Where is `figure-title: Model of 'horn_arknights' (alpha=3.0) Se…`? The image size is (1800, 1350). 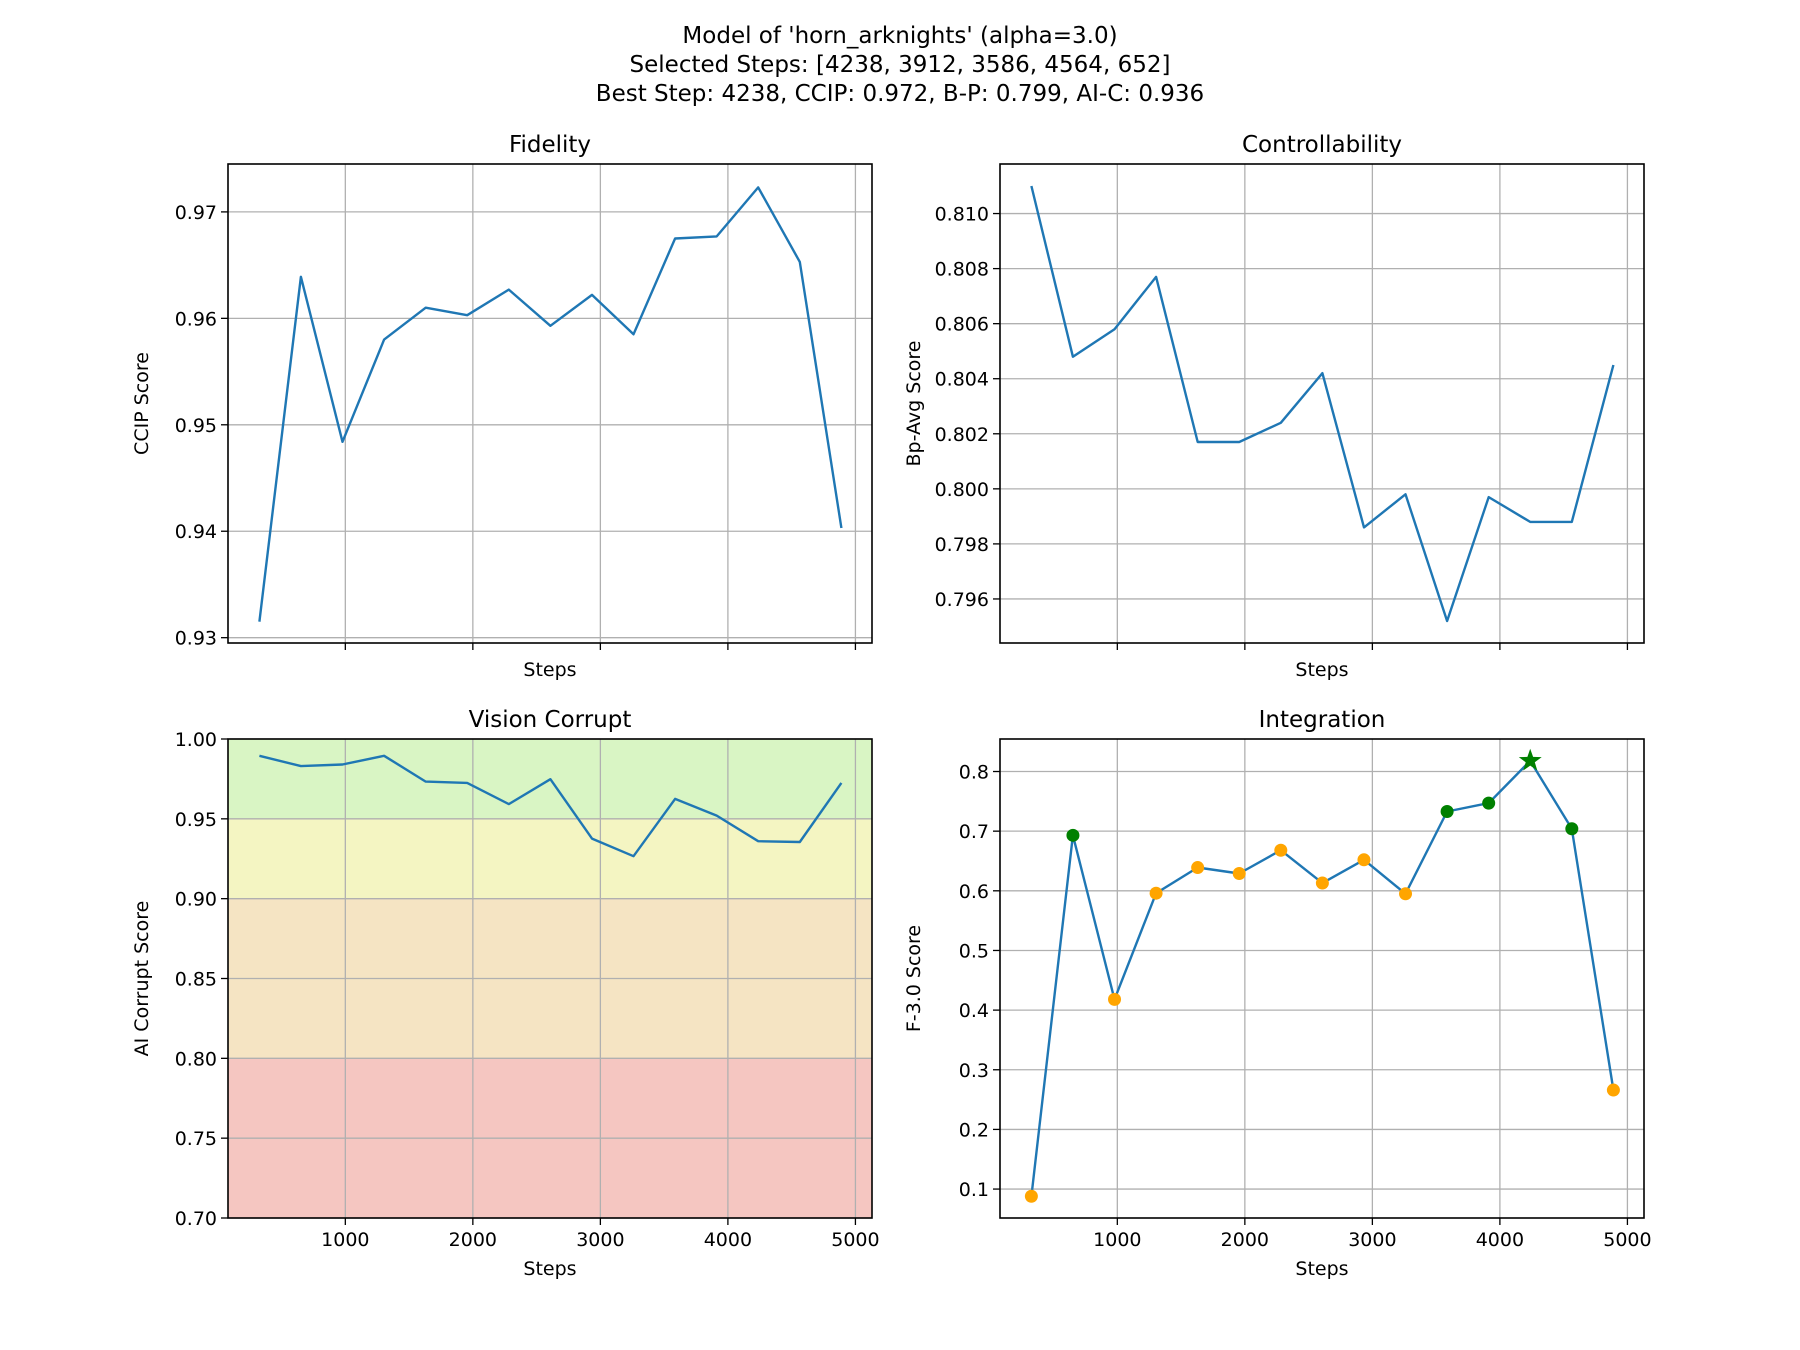
figure-title: Model of 'horn_arknights' (alpha=3.0) Se… is located at coordinates (900, 65).